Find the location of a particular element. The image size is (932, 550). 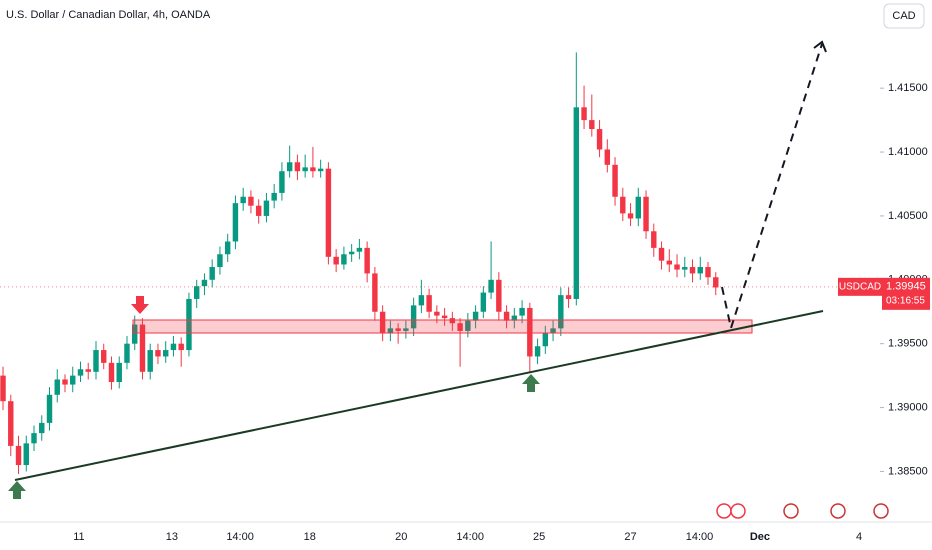

currency-label: CAD is located at coordinates (903, 16).